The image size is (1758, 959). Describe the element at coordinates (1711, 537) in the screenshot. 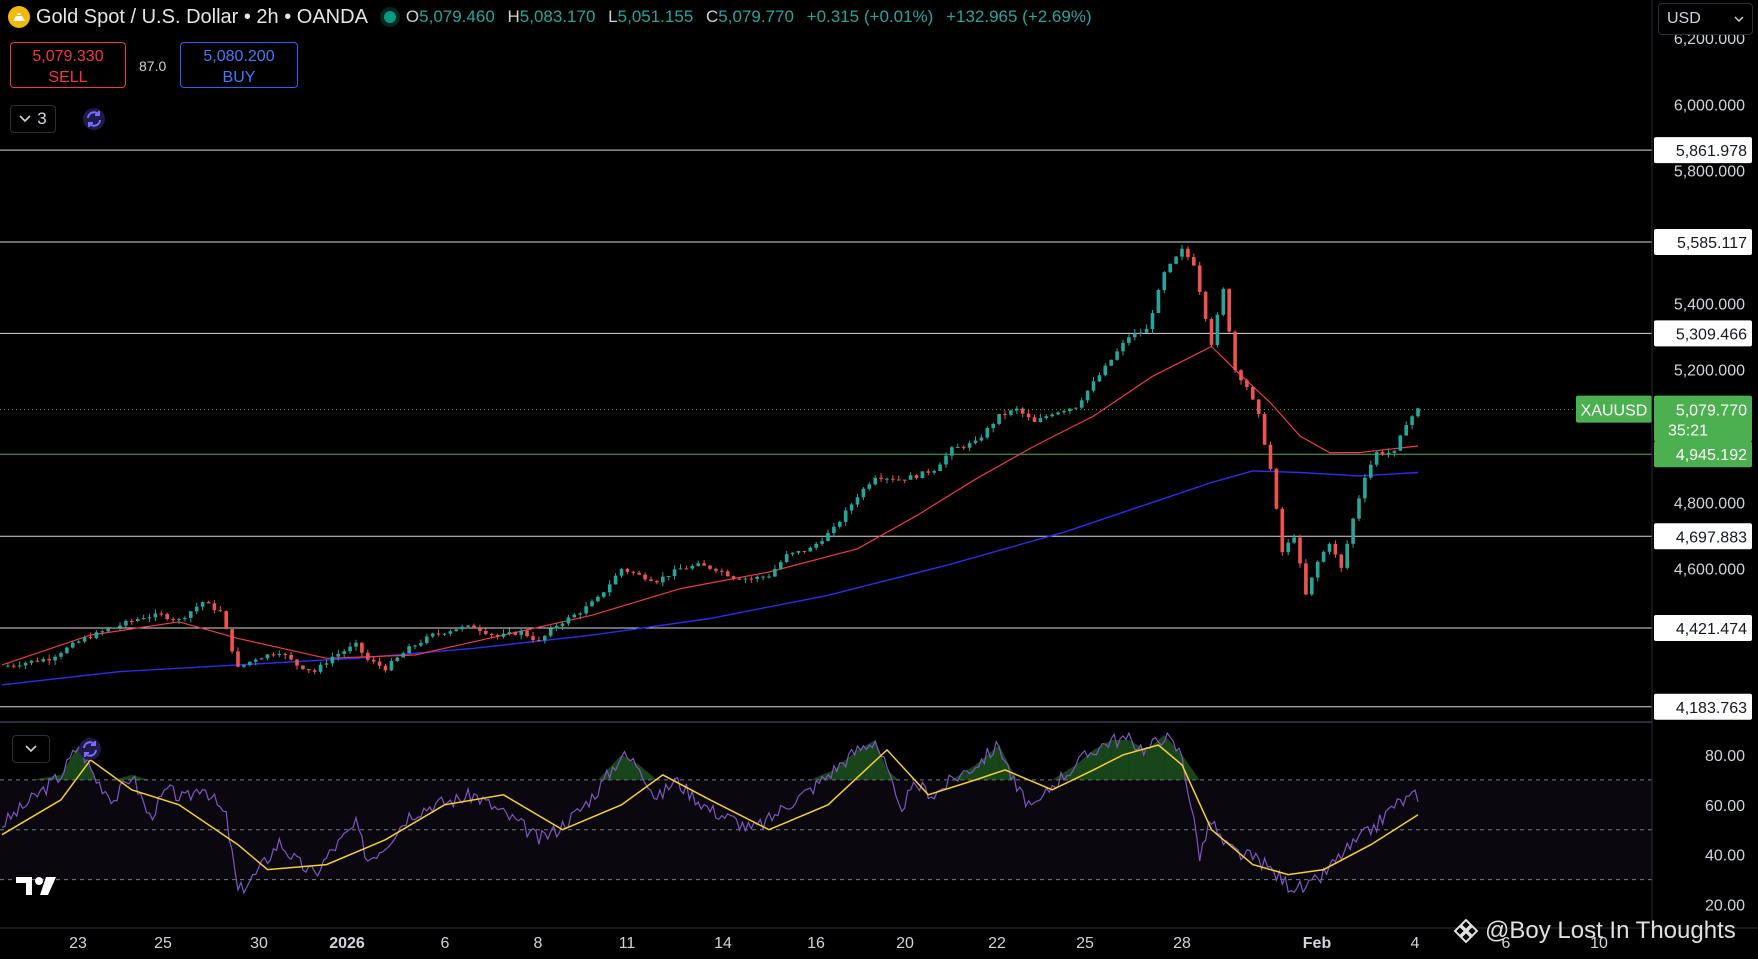

I see `level-label: 4,697.883` at that location.